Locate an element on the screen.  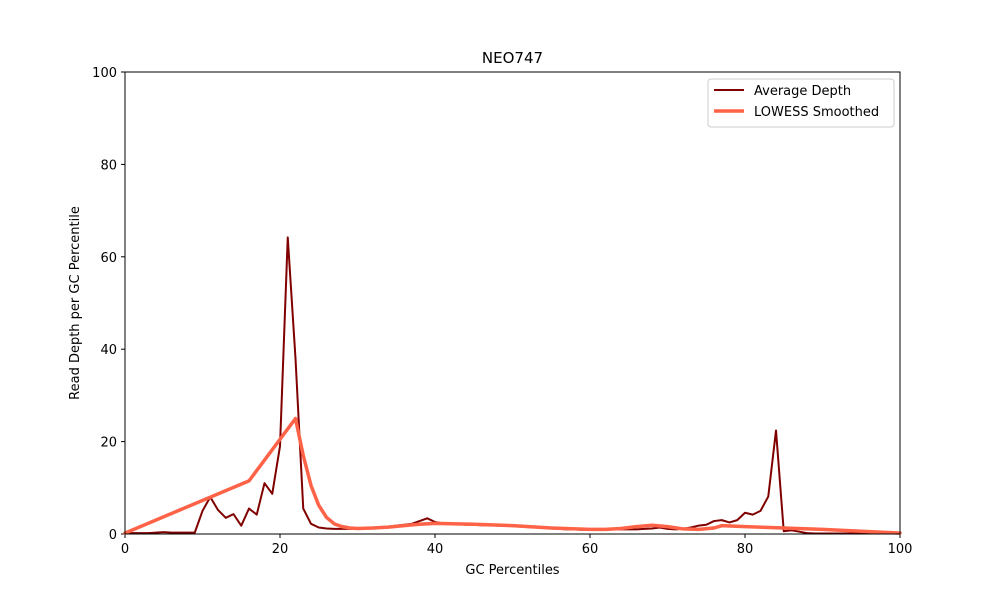
x-tick-label: 20 is located at coordinates (280, 549).